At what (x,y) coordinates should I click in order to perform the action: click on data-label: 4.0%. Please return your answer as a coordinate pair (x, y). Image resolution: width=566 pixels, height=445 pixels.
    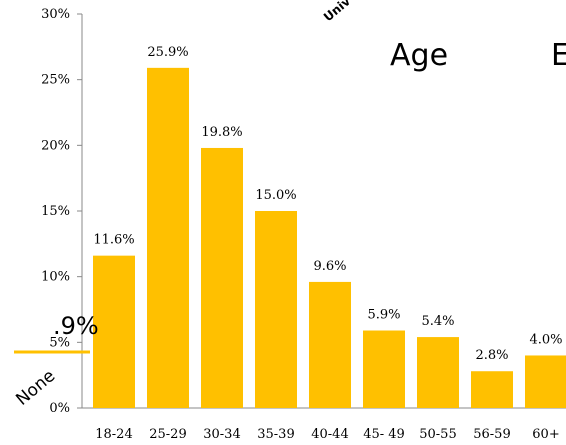
    Looking at the image, I should click on (545, 339).